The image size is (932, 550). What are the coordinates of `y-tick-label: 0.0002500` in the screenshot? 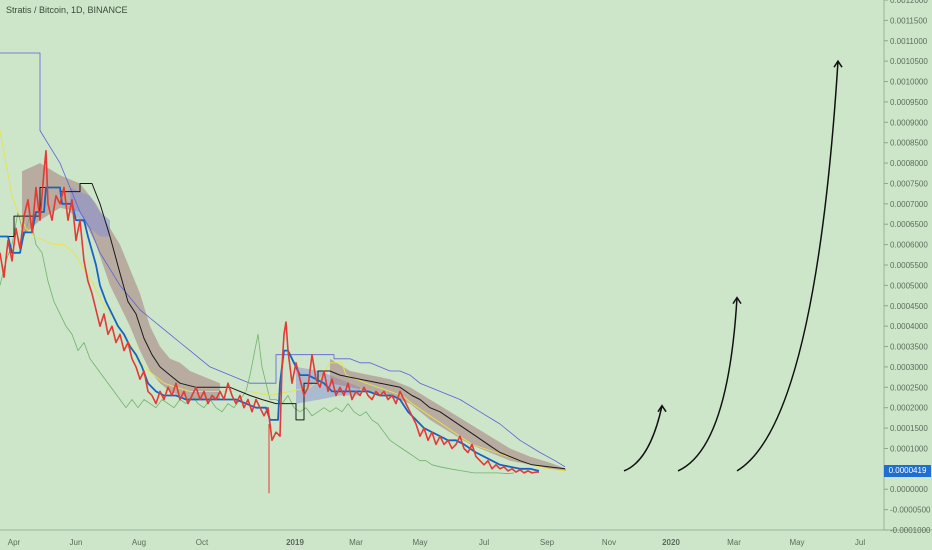 It's located at (909, 387).